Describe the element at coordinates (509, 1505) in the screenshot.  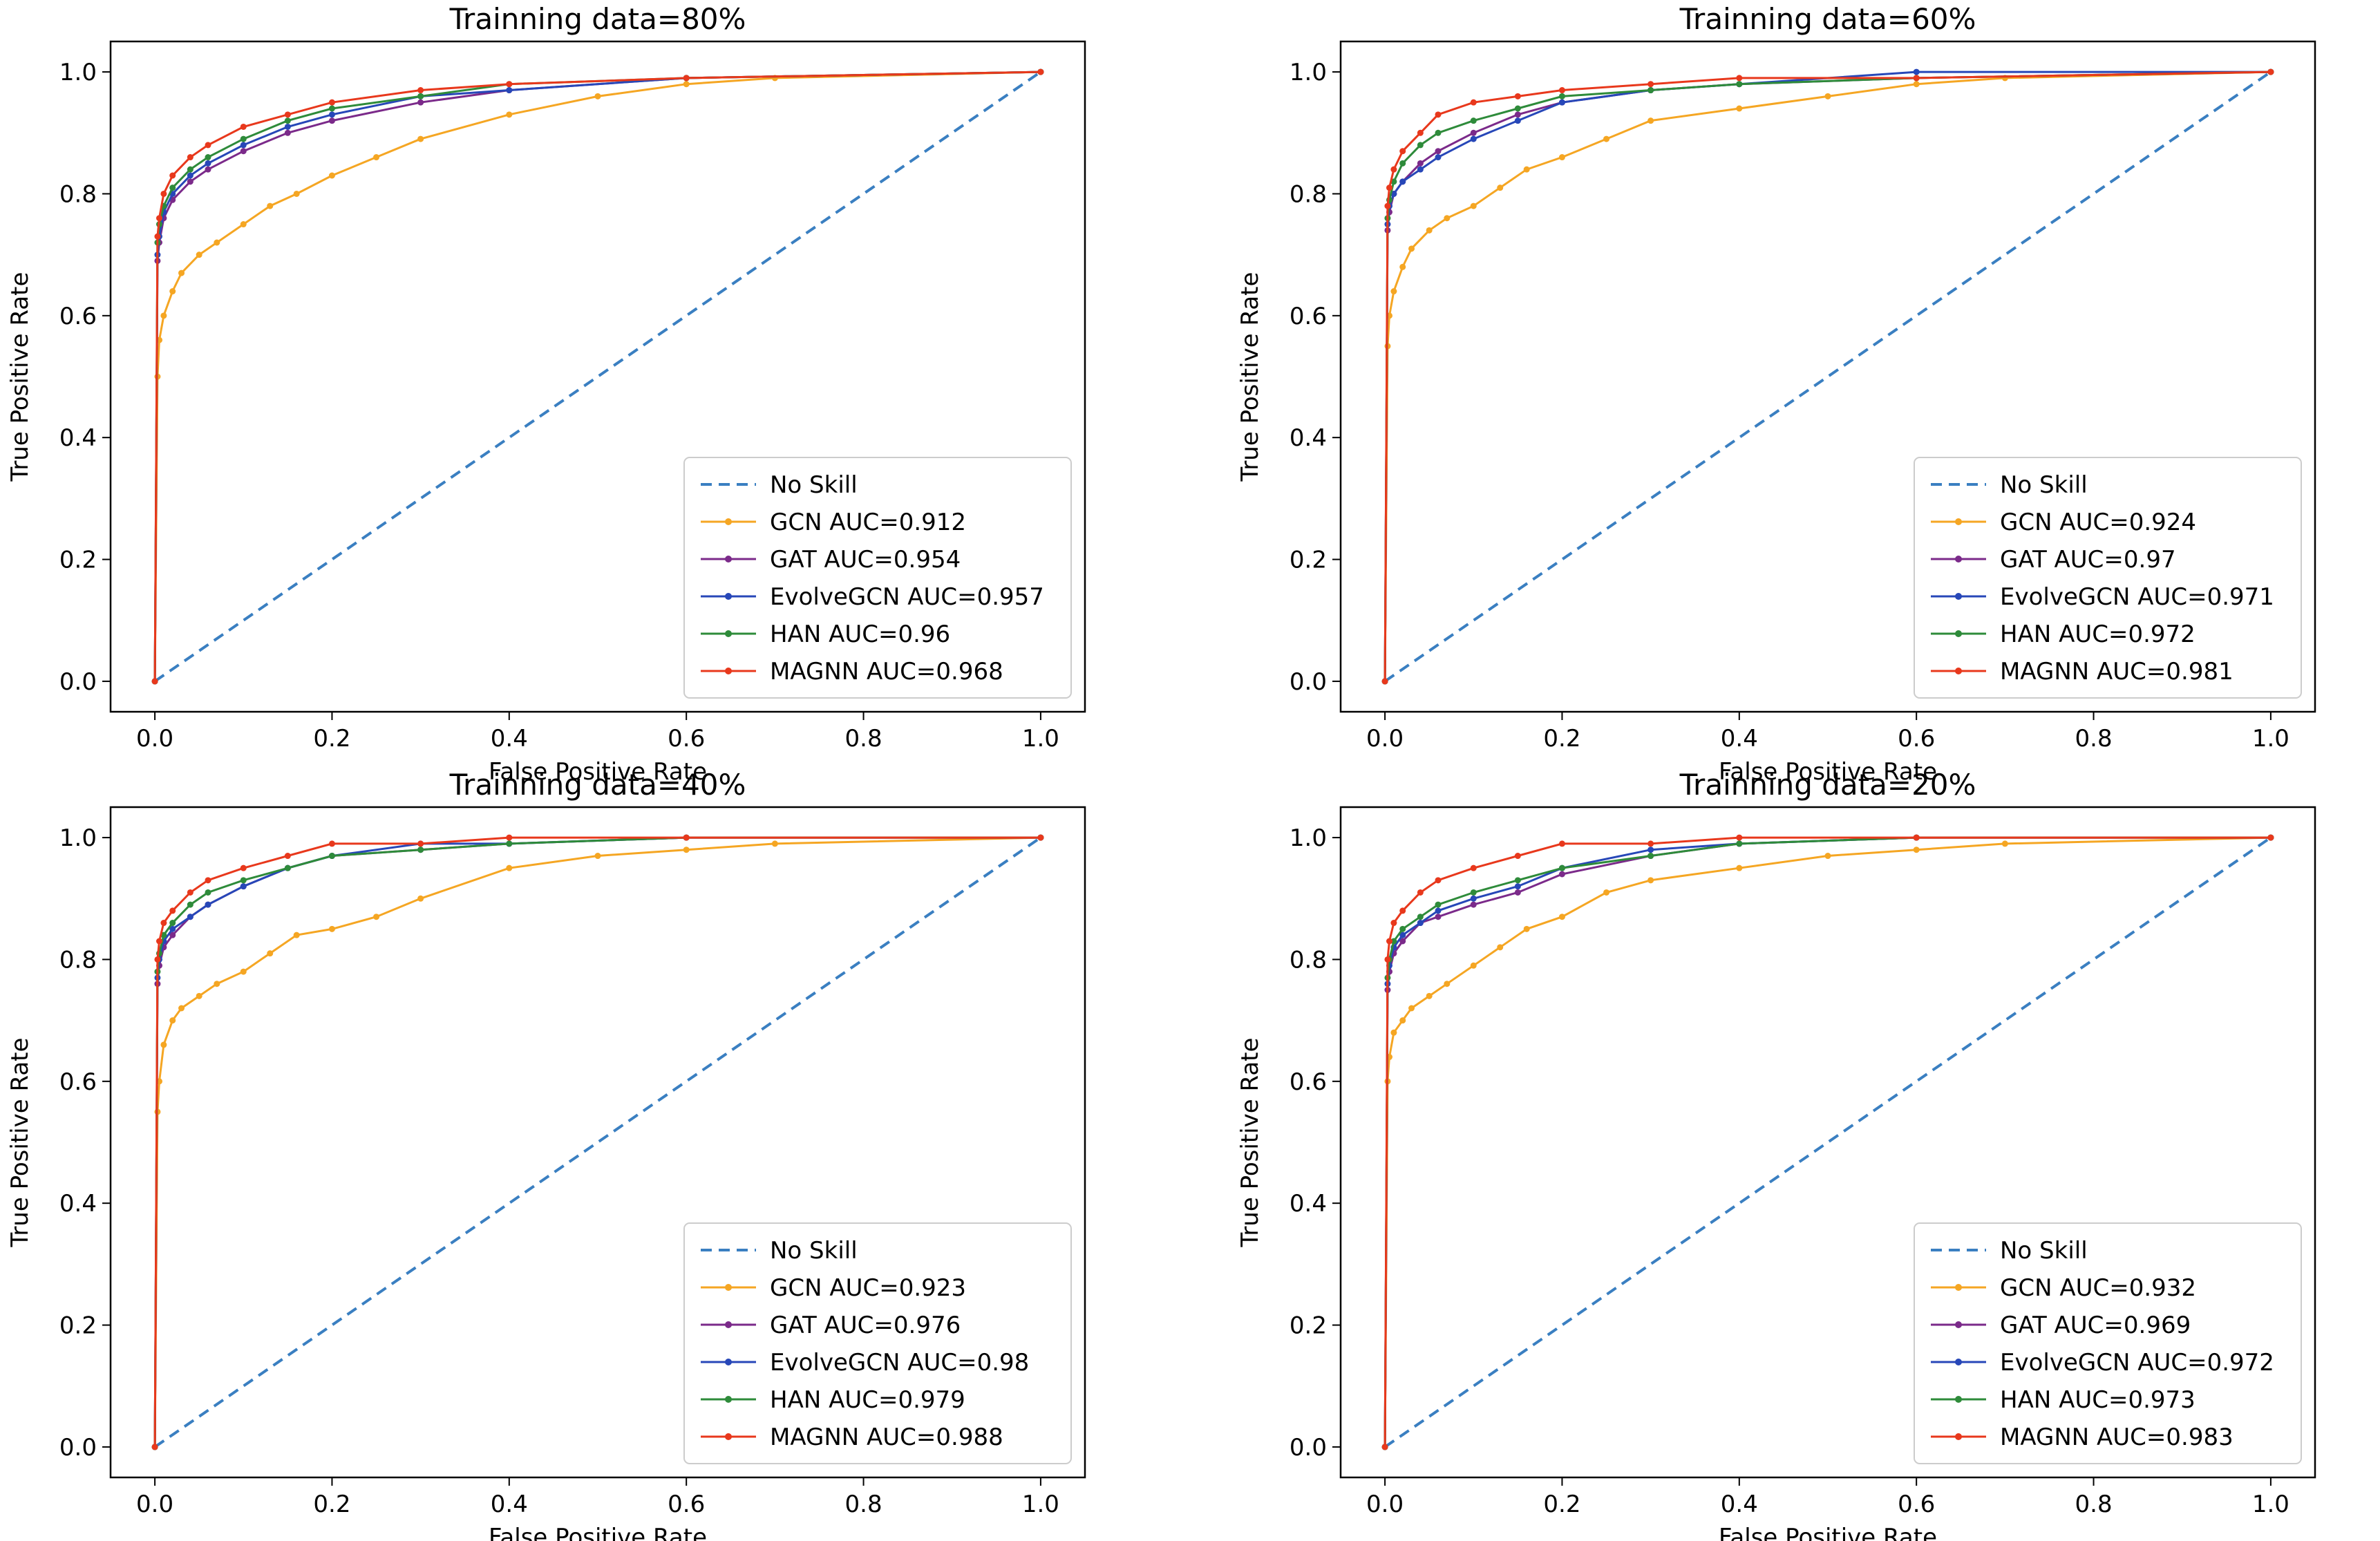
I see `x-tick-label: 0.4` at that location.